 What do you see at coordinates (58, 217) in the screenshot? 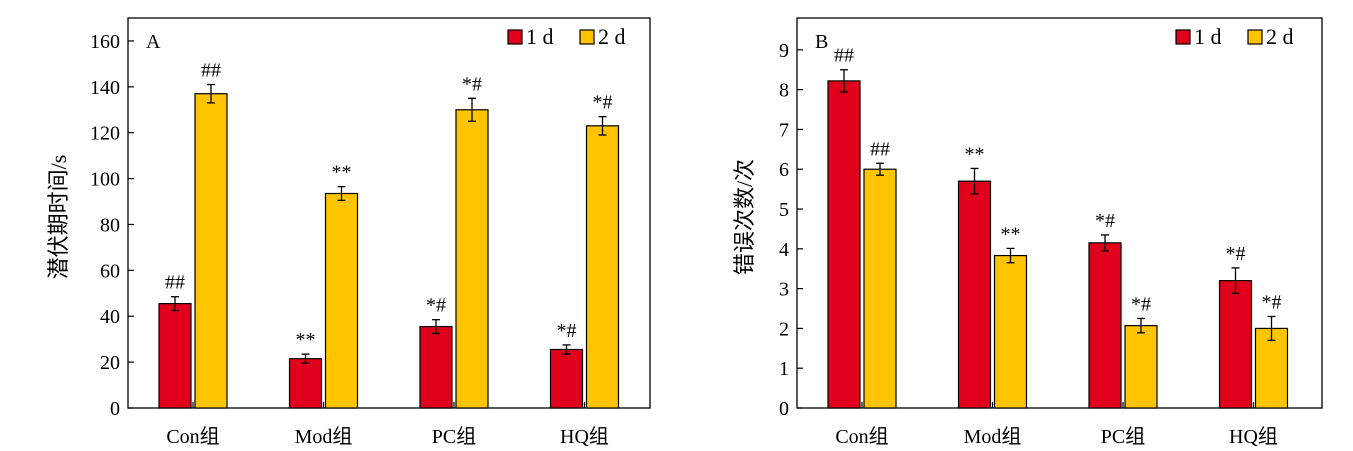
I see `y-axis-label: 潜伏期时间/s` at bounding box center [58, 217].